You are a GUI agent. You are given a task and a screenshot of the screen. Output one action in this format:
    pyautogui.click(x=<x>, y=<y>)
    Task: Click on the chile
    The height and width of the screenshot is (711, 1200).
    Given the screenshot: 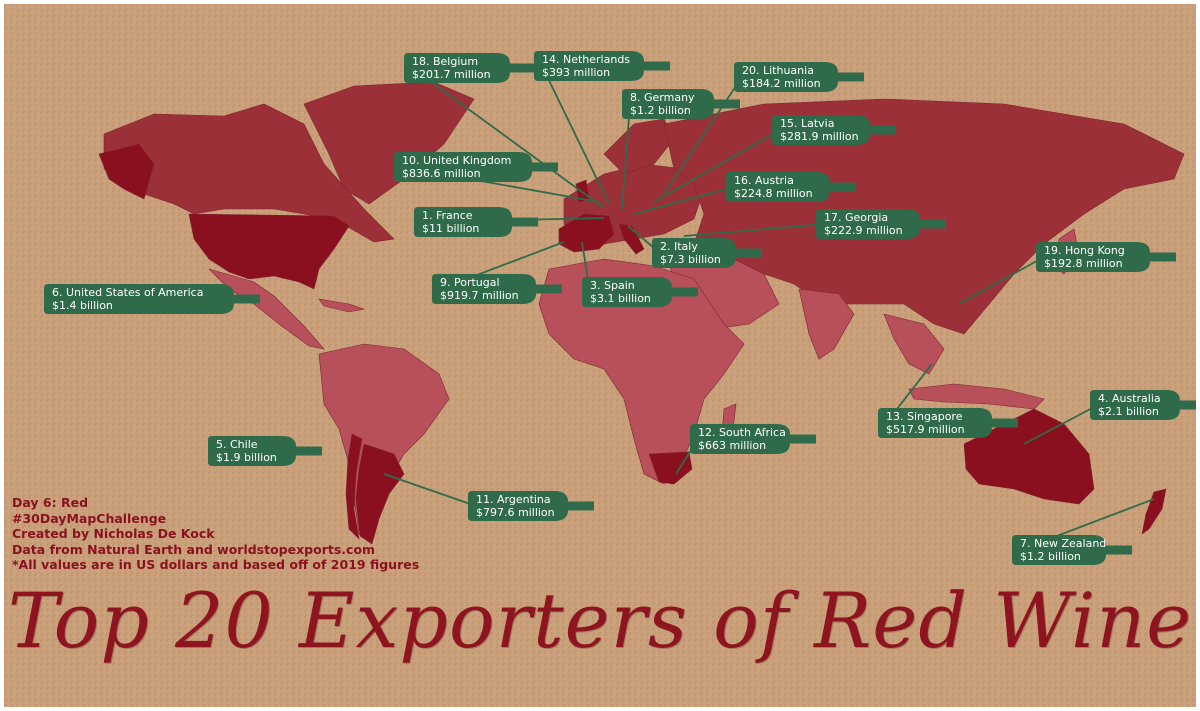 What is the action you would take?
    pyautogui.click(x=354, y=486)
    